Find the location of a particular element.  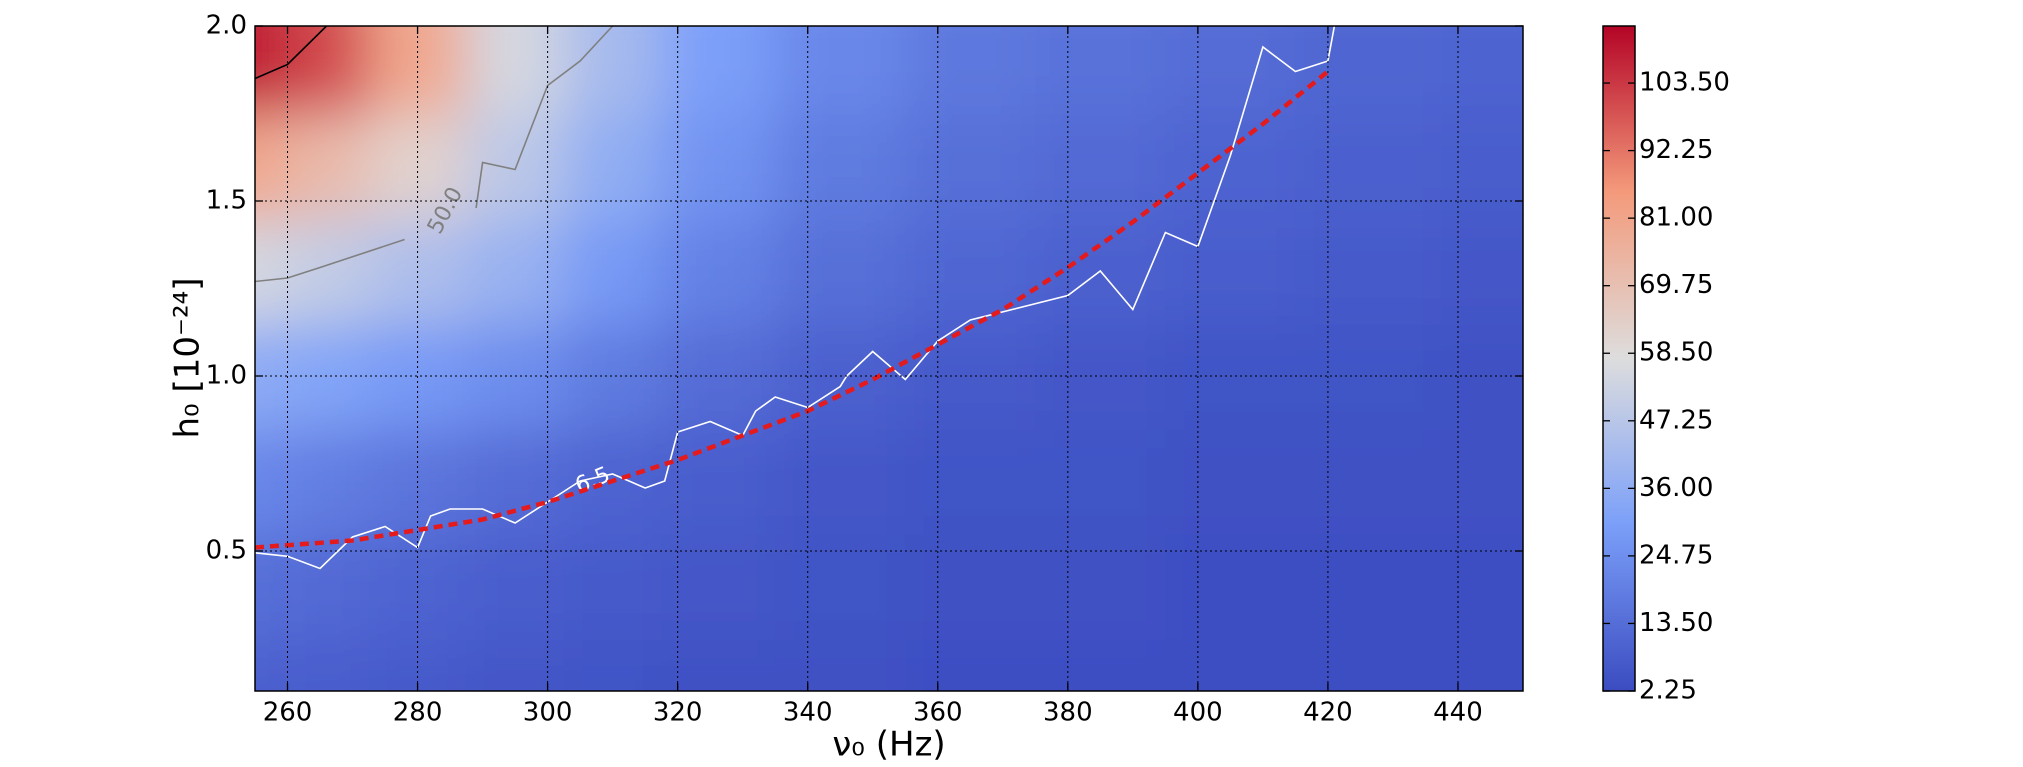

x-tick-label: 400 is located at coordinates (1198, 713).